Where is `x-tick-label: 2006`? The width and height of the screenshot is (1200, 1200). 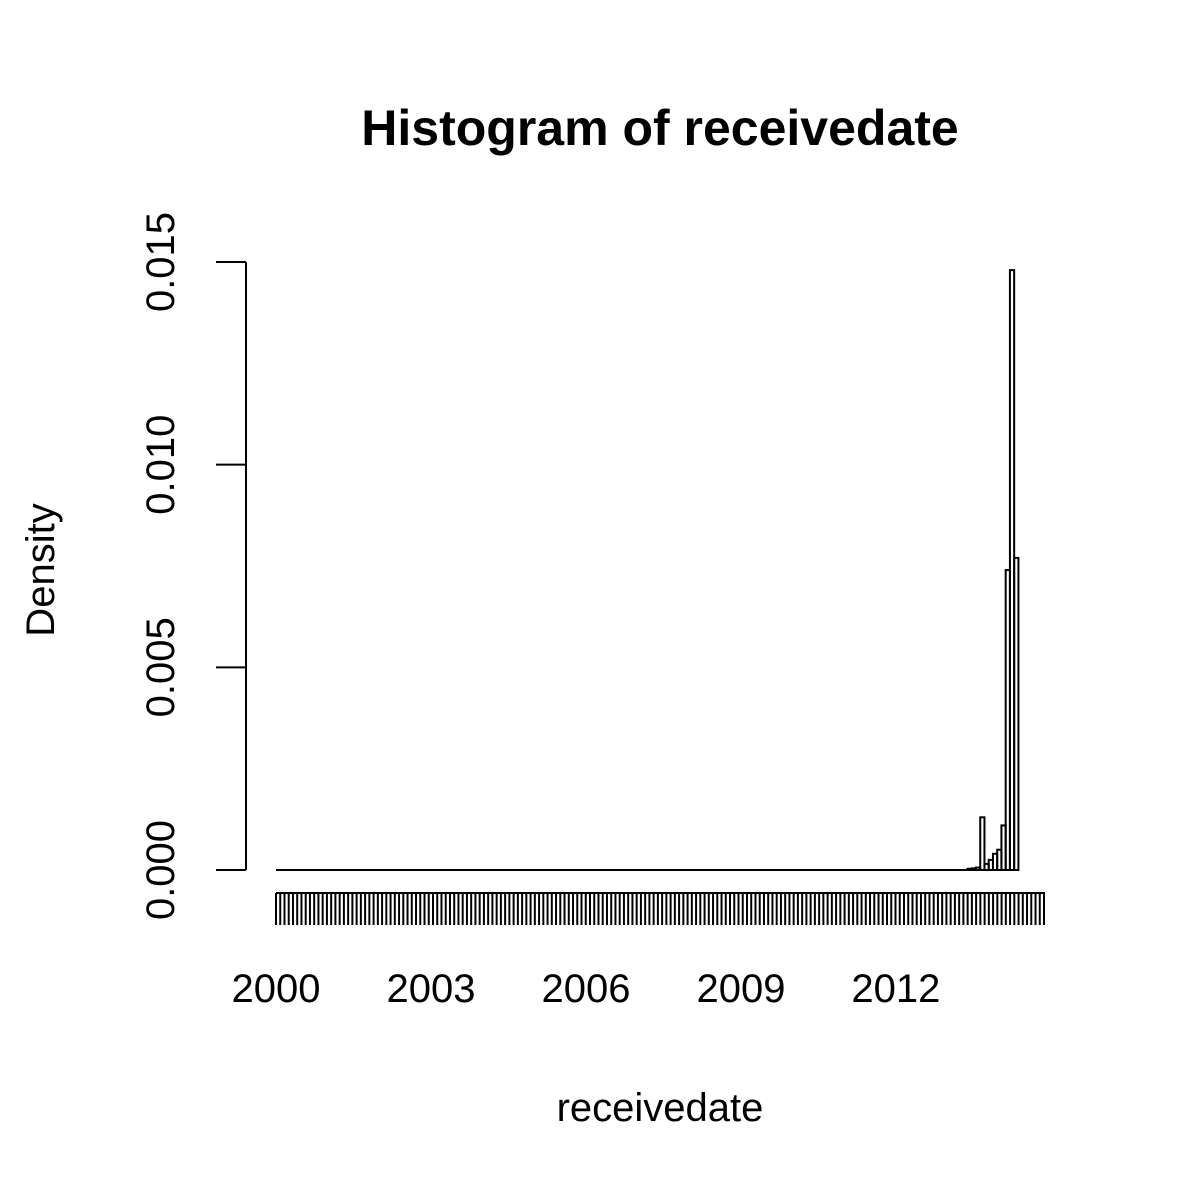
x-tick-label: 2006 is located at coordinates (586, 989).